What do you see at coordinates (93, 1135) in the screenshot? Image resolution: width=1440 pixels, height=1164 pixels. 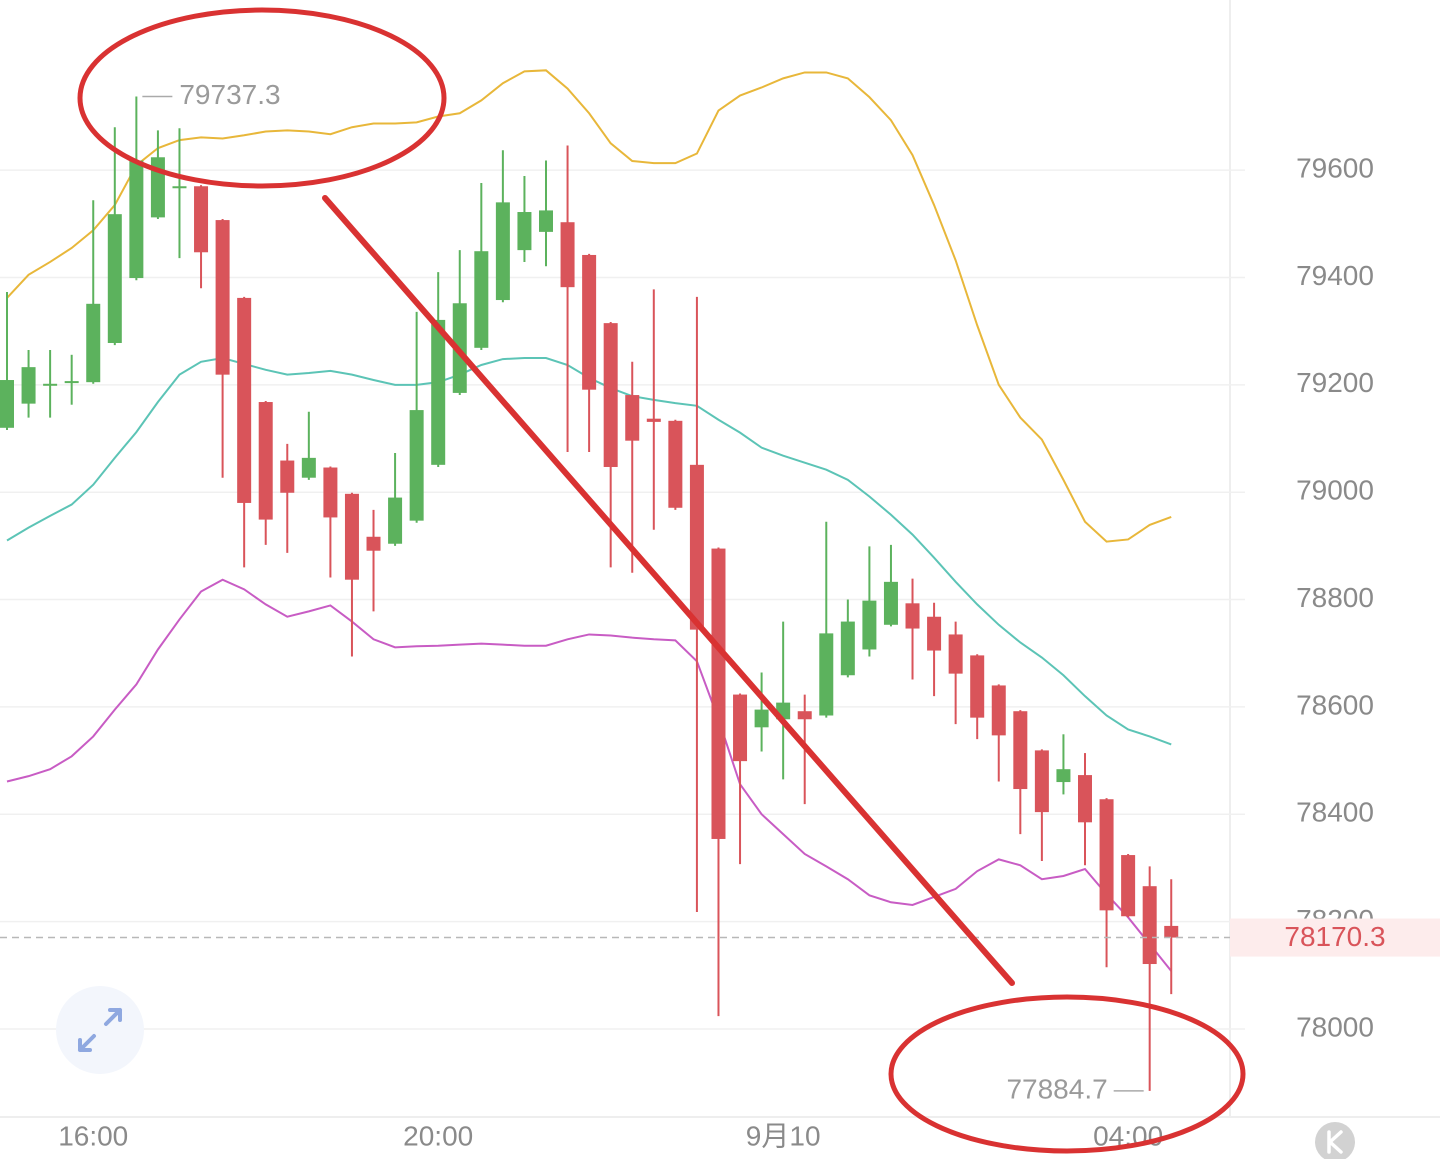 I see `x-tick-label: 16:00` at bounding box center [93, 1135].